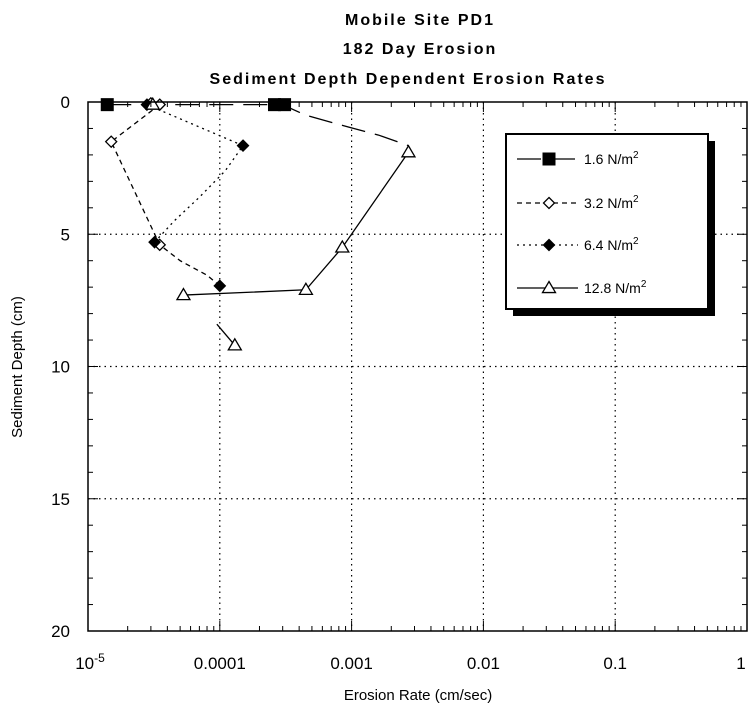 Image resolution: width=748 pixels, height=709 pixels. What do you see at coordinates (483, 663) in the screenshot?
I see `x-tick-label: 0.01` at bounding box center [483, 663].